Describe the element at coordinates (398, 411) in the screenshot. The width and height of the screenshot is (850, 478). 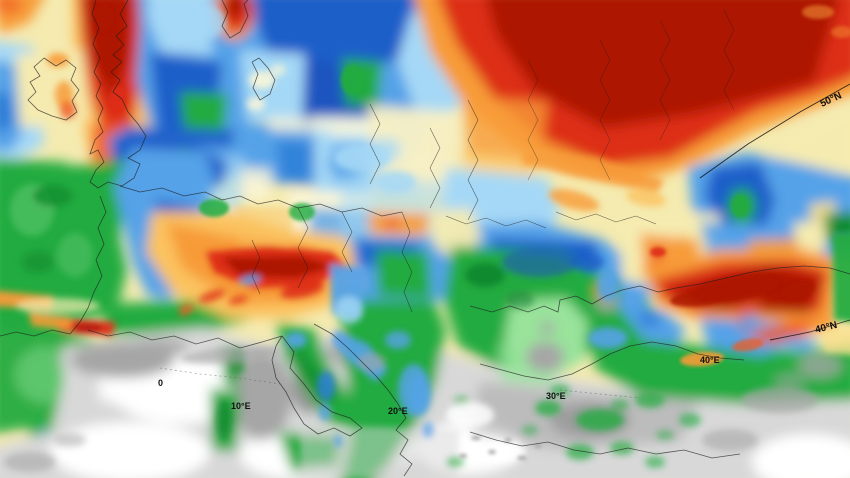
I see `svg-text: 20°E` at that location.